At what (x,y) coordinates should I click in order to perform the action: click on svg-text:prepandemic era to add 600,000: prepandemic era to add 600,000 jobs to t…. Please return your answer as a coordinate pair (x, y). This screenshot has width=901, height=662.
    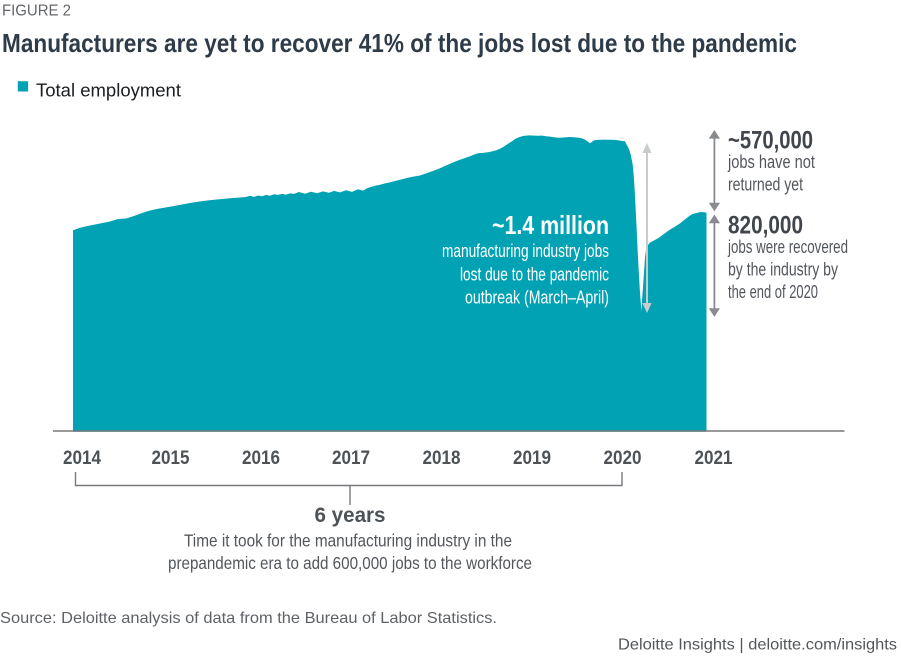
    Looking at the image, I should click on (350, 563).